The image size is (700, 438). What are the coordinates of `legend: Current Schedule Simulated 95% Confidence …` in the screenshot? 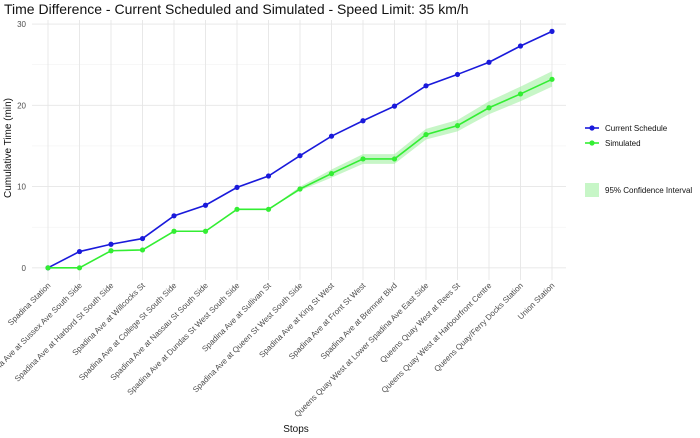 It's located at (638, 160).